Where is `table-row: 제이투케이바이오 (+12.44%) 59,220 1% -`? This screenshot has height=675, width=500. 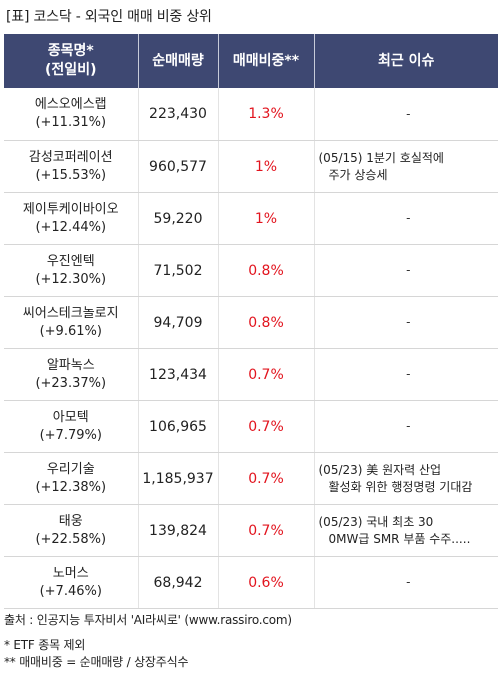 table-row: 제이투케이바이오 (+12.44%) 59,220 1% - is located at coordinates (251, 218).